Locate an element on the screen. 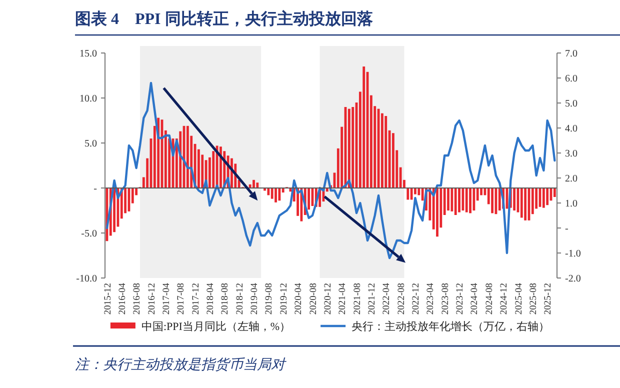 This screenshot has height=388, width=620. y-tick-label: 10.0 is located at coordinates (88, 99).